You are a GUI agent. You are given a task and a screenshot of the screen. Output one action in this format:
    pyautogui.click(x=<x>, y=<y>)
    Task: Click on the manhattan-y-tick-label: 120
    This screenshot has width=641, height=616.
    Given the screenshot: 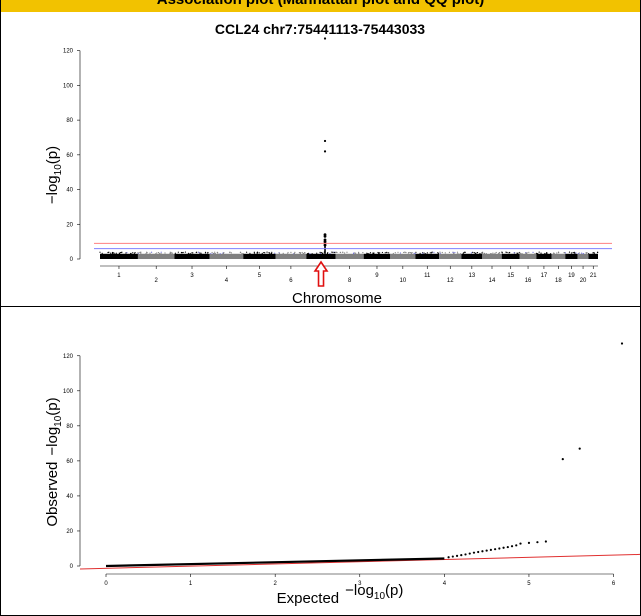 What is the action you would take?
    pyautogui.click(x=68, y=52)
    